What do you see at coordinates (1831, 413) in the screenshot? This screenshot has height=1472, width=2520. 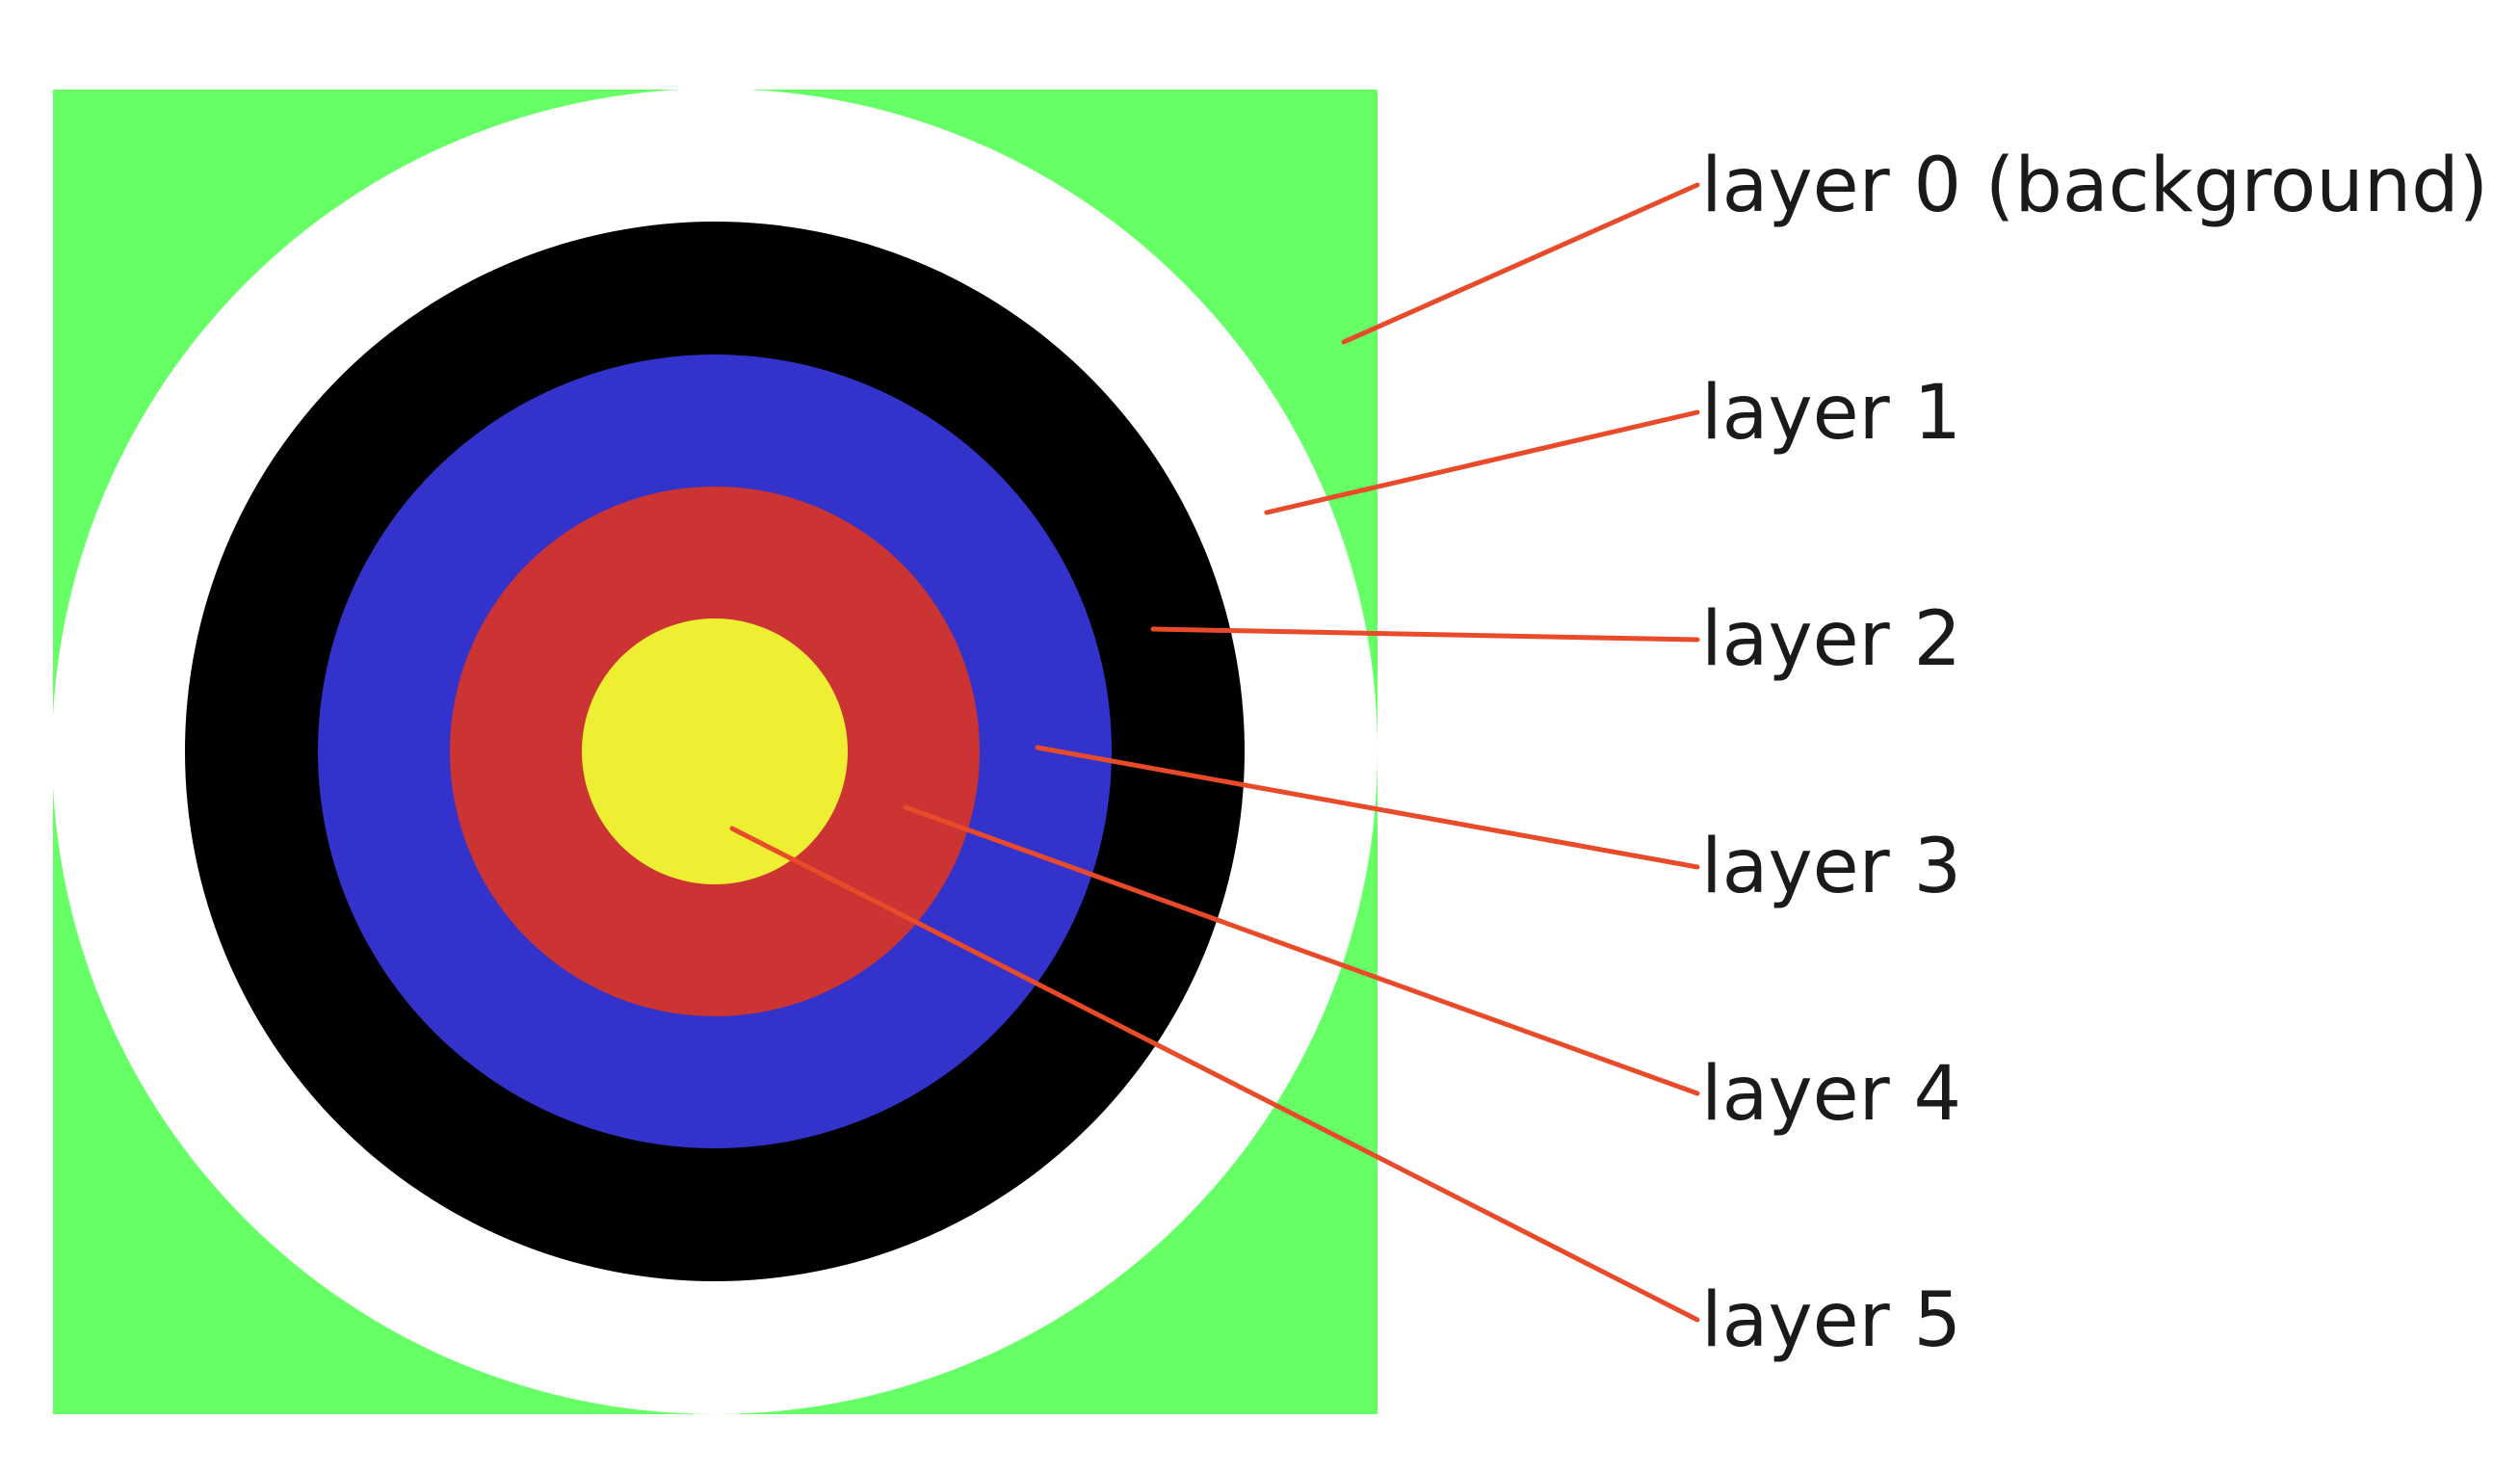 I see `label-layer-1: layer 1` at bounding box center [1831, 413].